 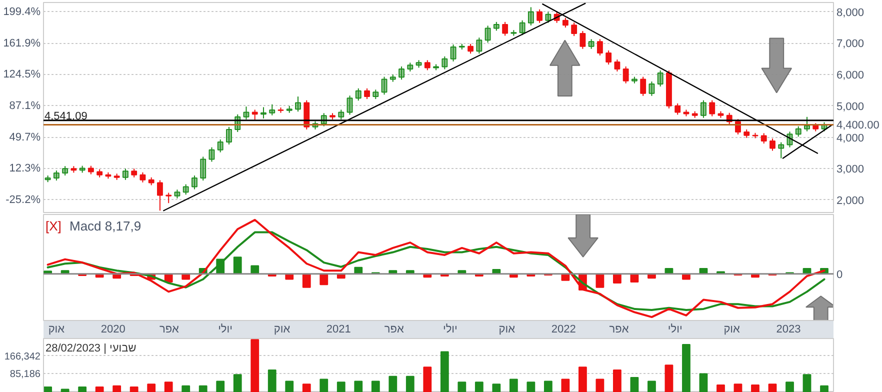 What do you see at coordinates (25, 374) in the screenshot?
I see `y-tick-label: 85,186` at bounding box center [25, 374].